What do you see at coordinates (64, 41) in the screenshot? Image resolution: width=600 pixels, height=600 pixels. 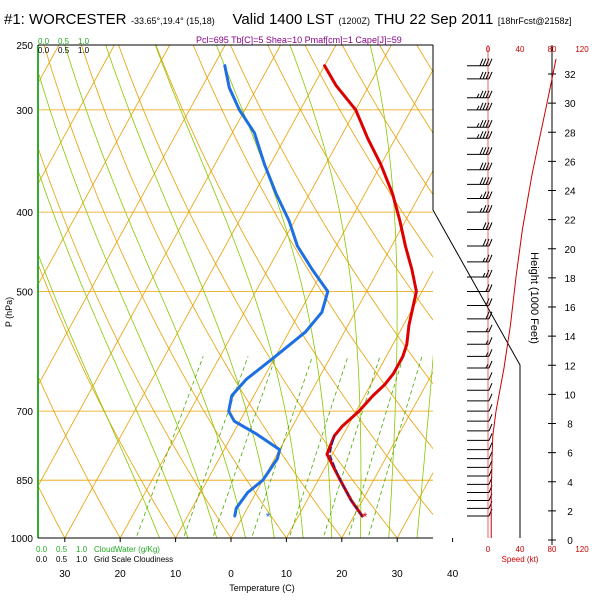 I see `cloud-top-tick-2: 0.5` at bounding box center [64, 41].